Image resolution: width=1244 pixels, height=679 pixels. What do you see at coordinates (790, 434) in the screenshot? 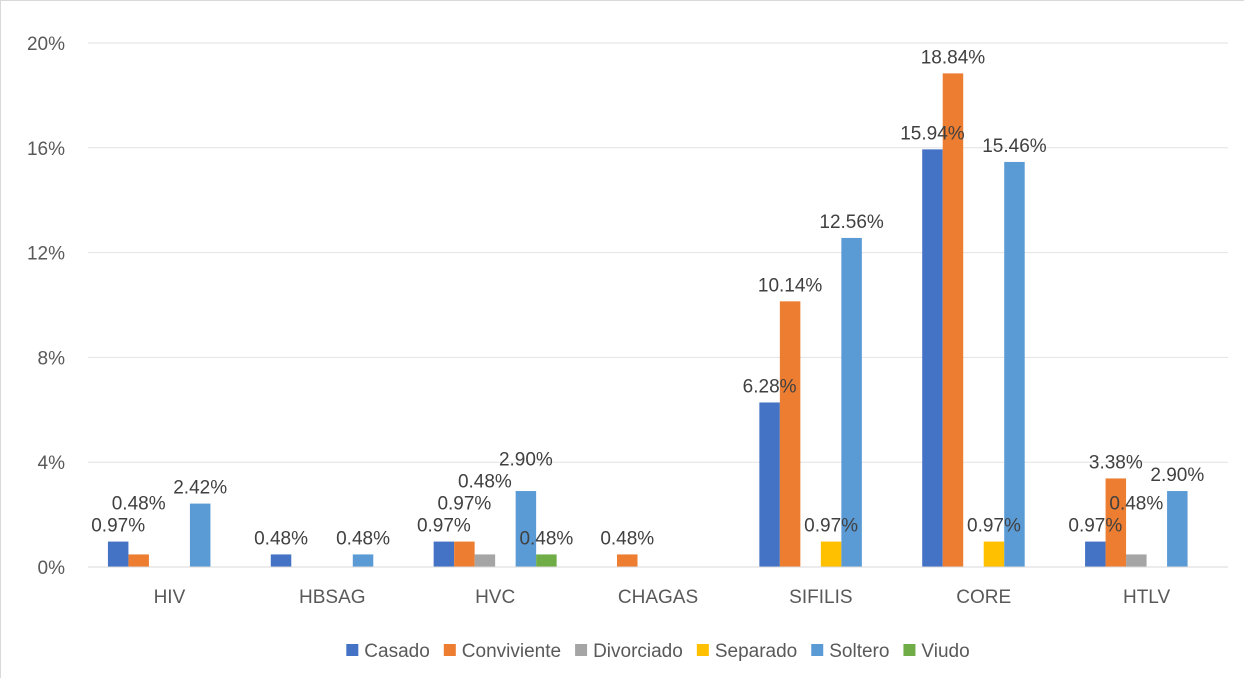
I see `bar-conviviente-sifilis` at bounding box center [790, 434].